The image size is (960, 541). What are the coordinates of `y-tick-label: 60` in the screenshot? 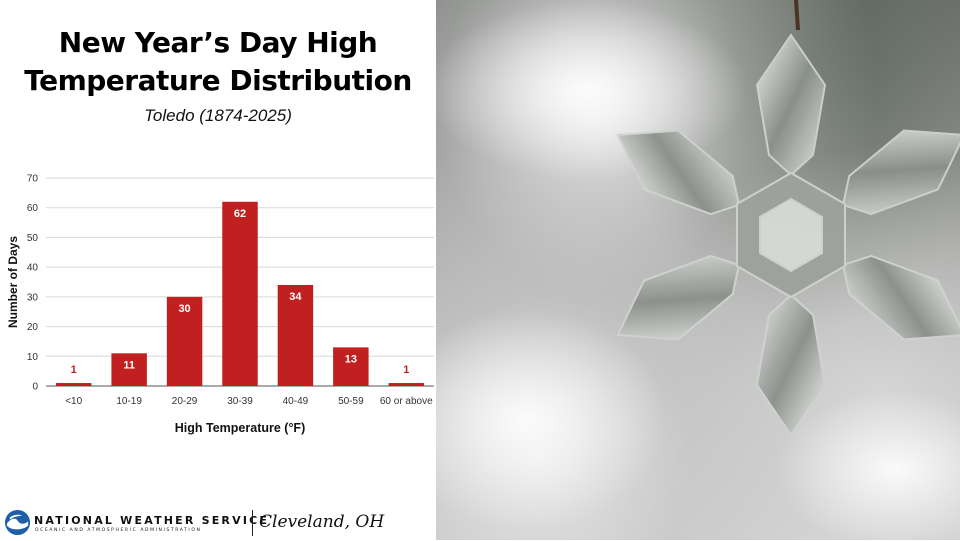 It's located at (33, 208).